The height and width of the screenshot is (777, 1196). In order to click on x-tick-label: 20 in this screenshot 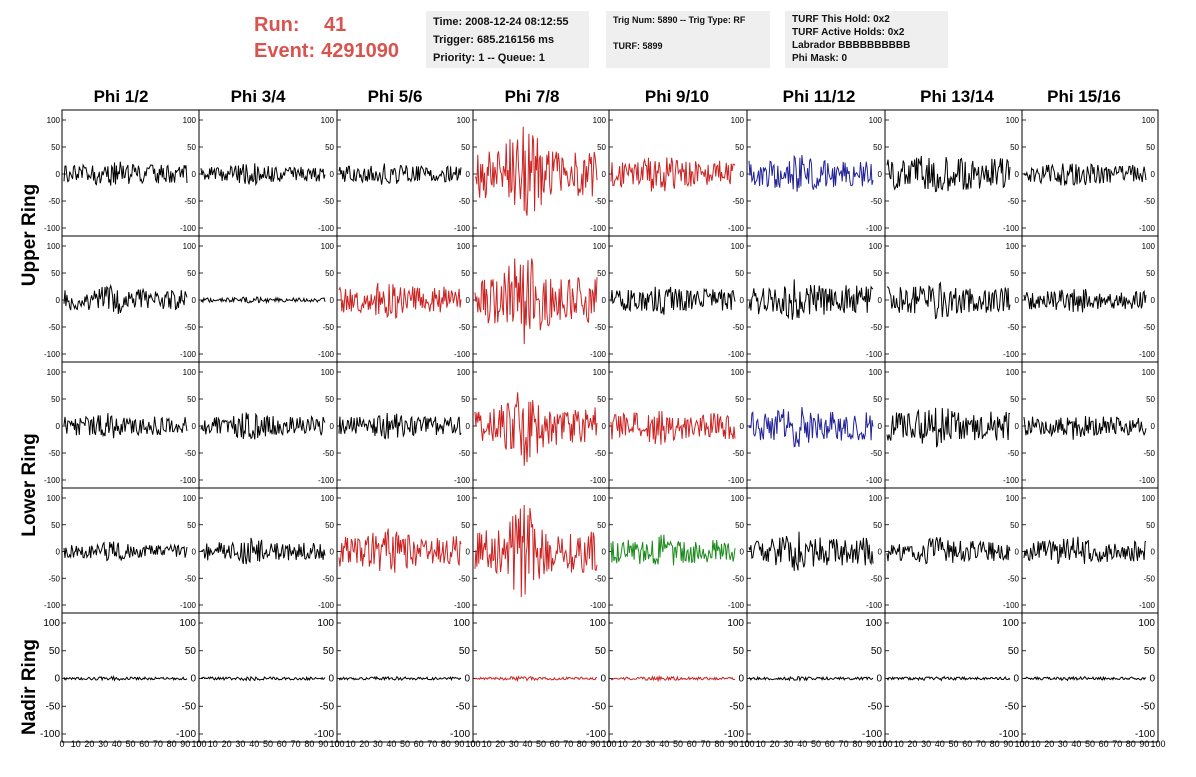, I will do `click(637, 744)`.